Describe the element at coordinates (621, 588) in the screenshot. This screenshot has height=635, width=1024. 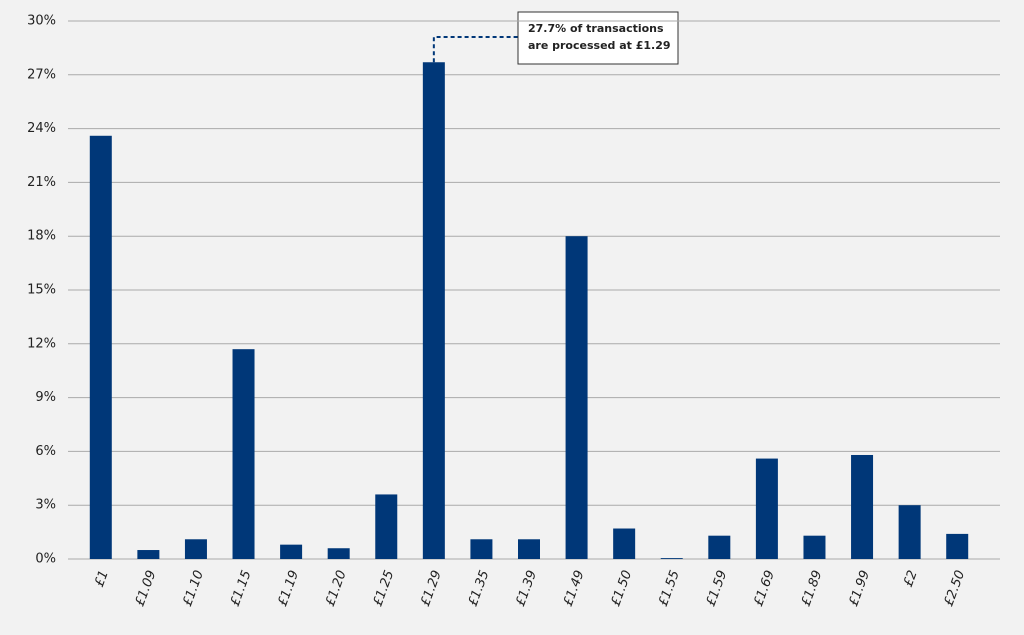
I see `x-tick-label: £1.50` at that location.